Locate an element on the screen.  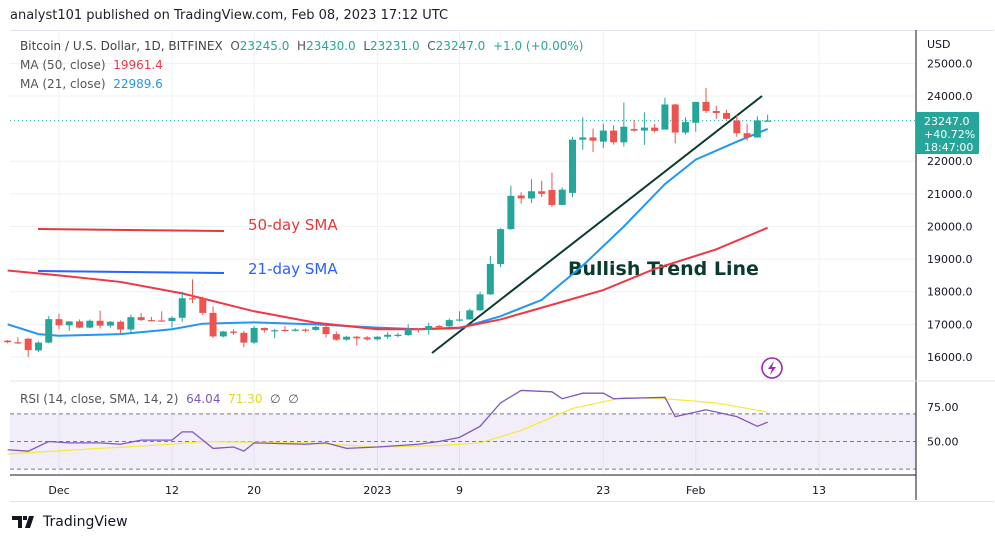
high-label: H is located at coordinates (302, 46).